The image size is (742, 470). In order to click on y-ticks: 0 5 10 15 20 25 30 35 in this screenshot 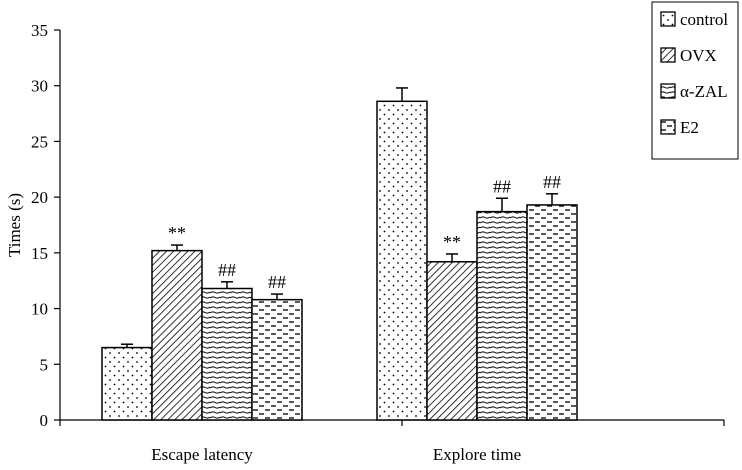, I will do `click(45, 225)`.